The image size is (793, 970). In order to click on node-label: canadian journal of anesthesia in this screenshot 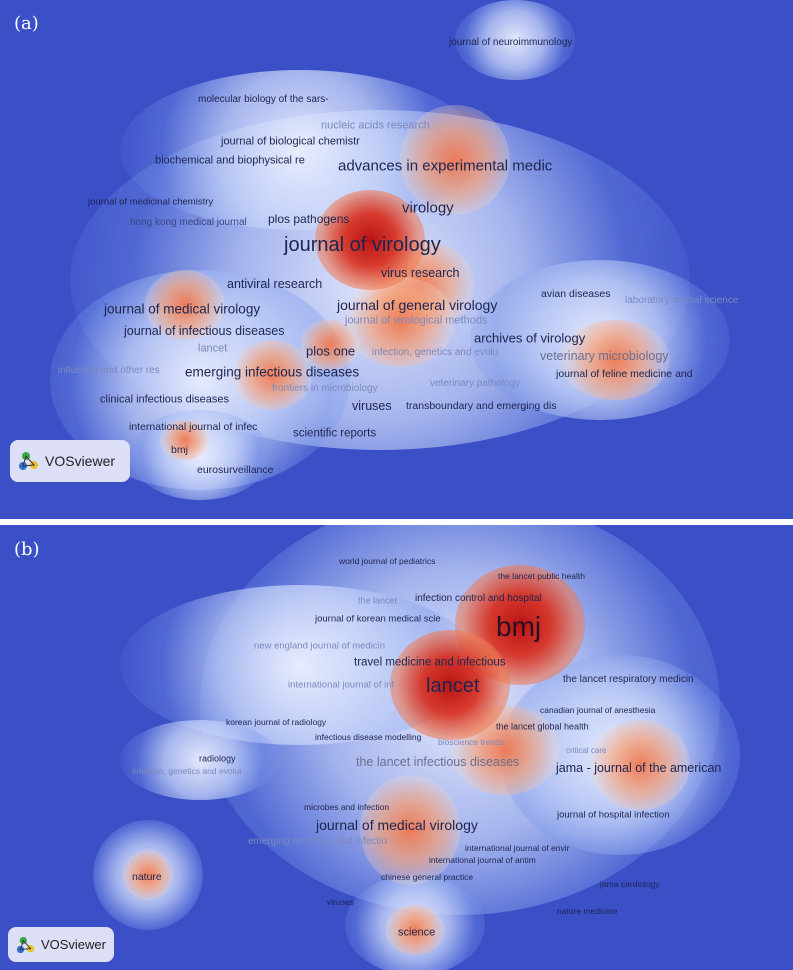, I will do `click(598, 709)`.